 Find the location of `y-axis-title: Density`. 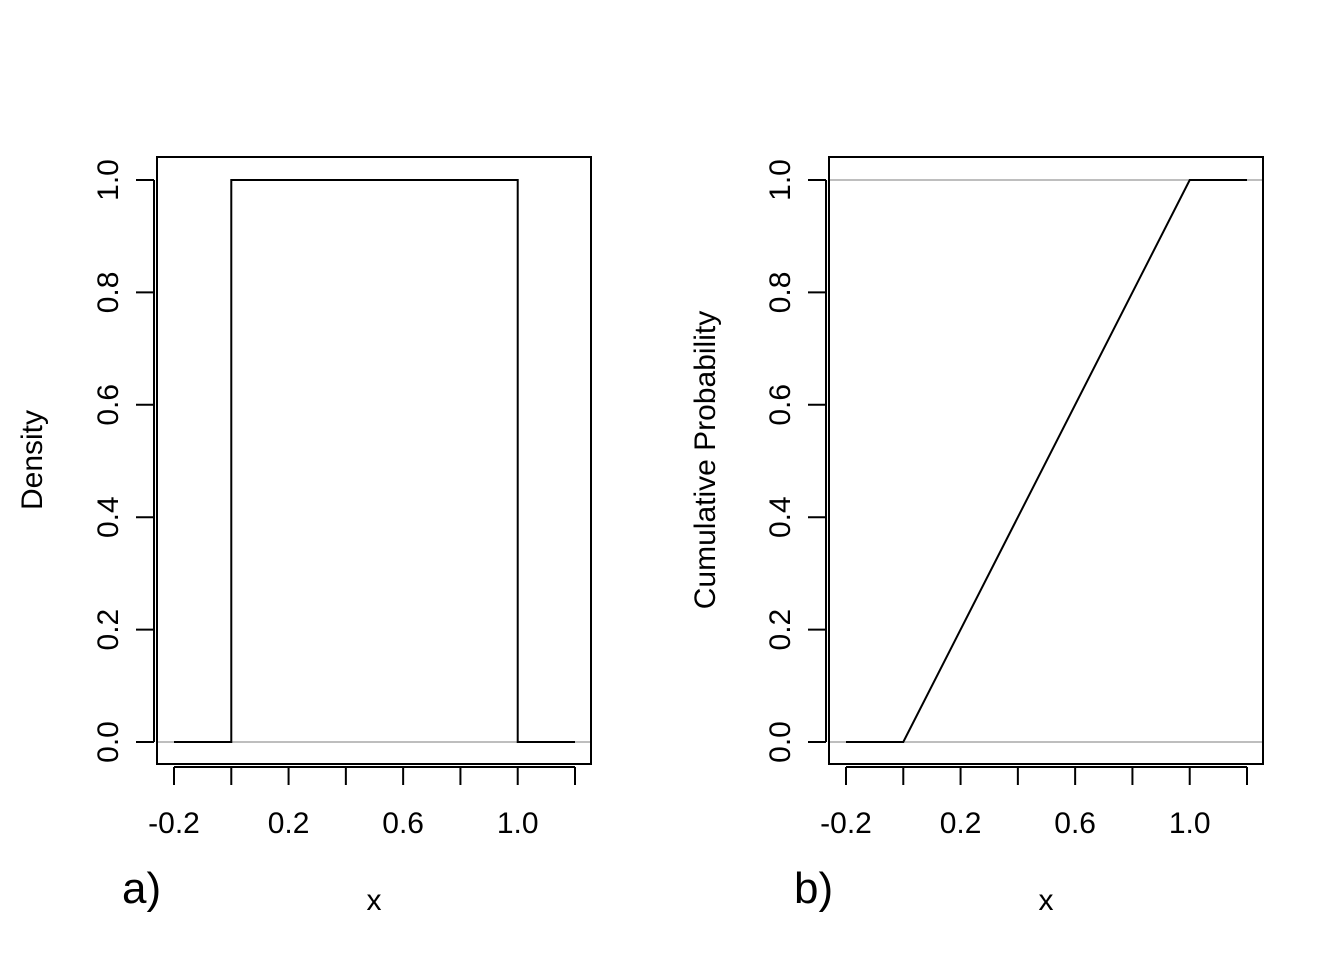

y-axis-title: Density is located at coordinates (32, 460).